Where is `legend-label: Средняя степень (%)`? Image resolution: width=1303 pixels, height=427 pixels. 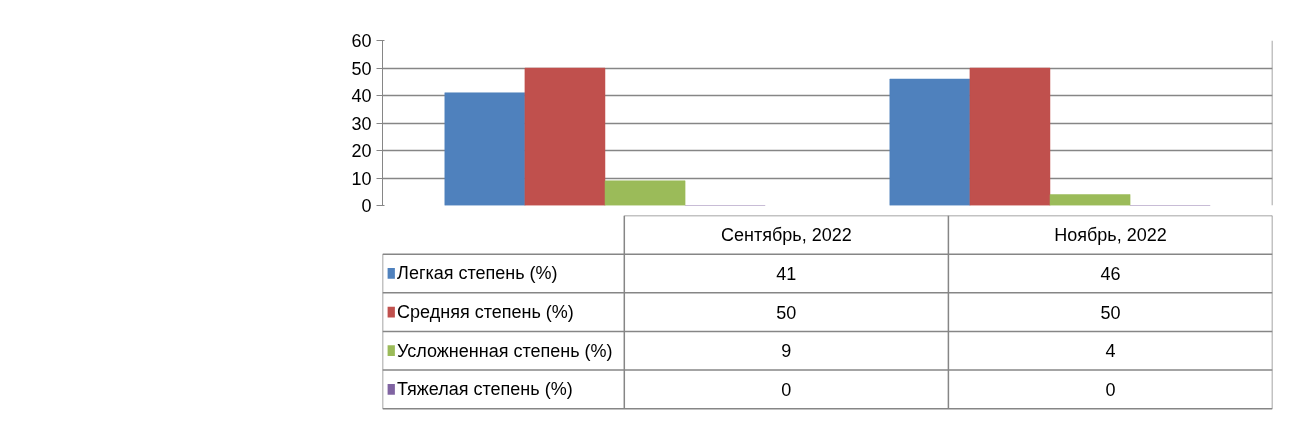 legend-label: Средняя степень (%) is located at coordinates (485, 312).